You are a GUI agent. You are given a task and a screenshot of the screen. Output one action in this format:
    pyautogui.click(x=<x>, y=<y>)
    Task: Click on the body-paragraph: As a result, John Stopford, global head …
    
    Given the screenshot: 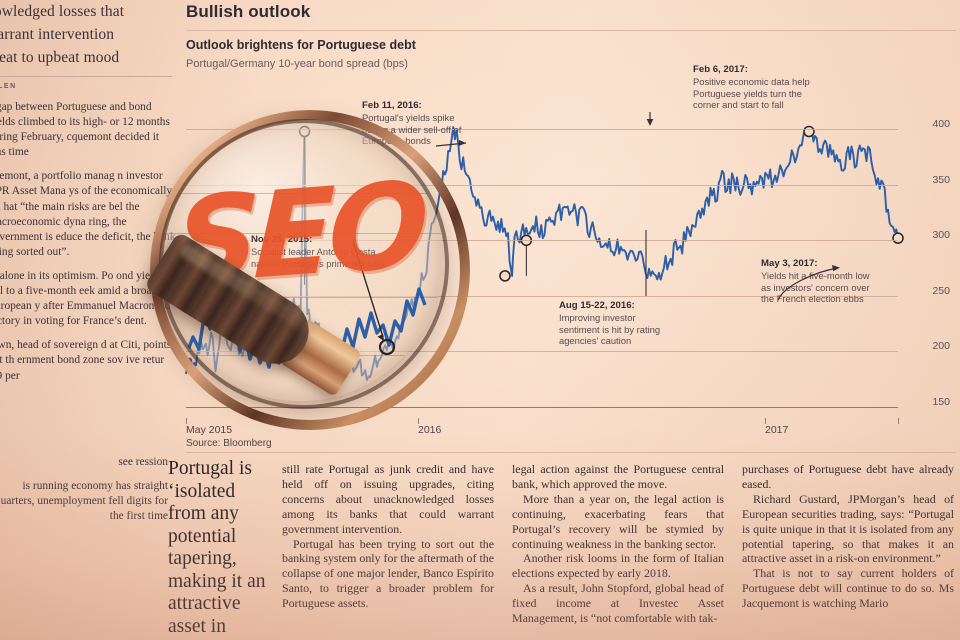 What is the action you would take?
    pyautogui.click(x=618, y=603)
    